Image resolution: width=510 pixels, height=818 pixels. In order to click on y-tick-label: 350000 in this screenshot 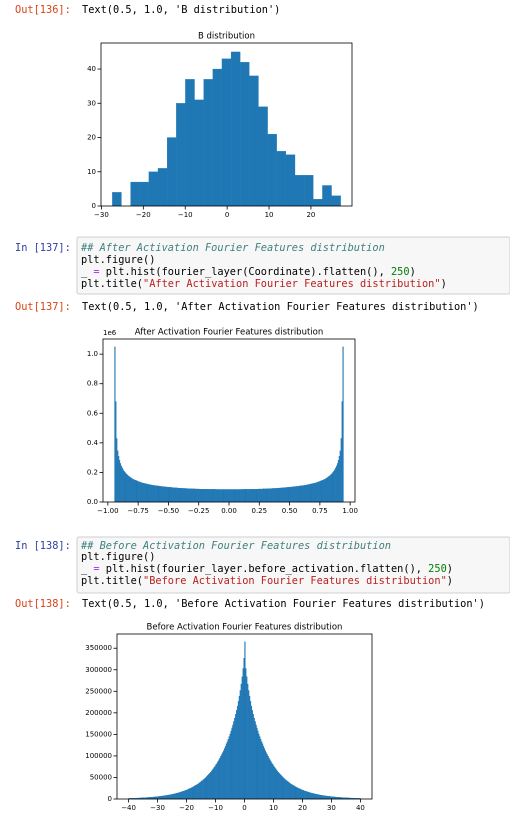, I will do `click(98, 648)`.